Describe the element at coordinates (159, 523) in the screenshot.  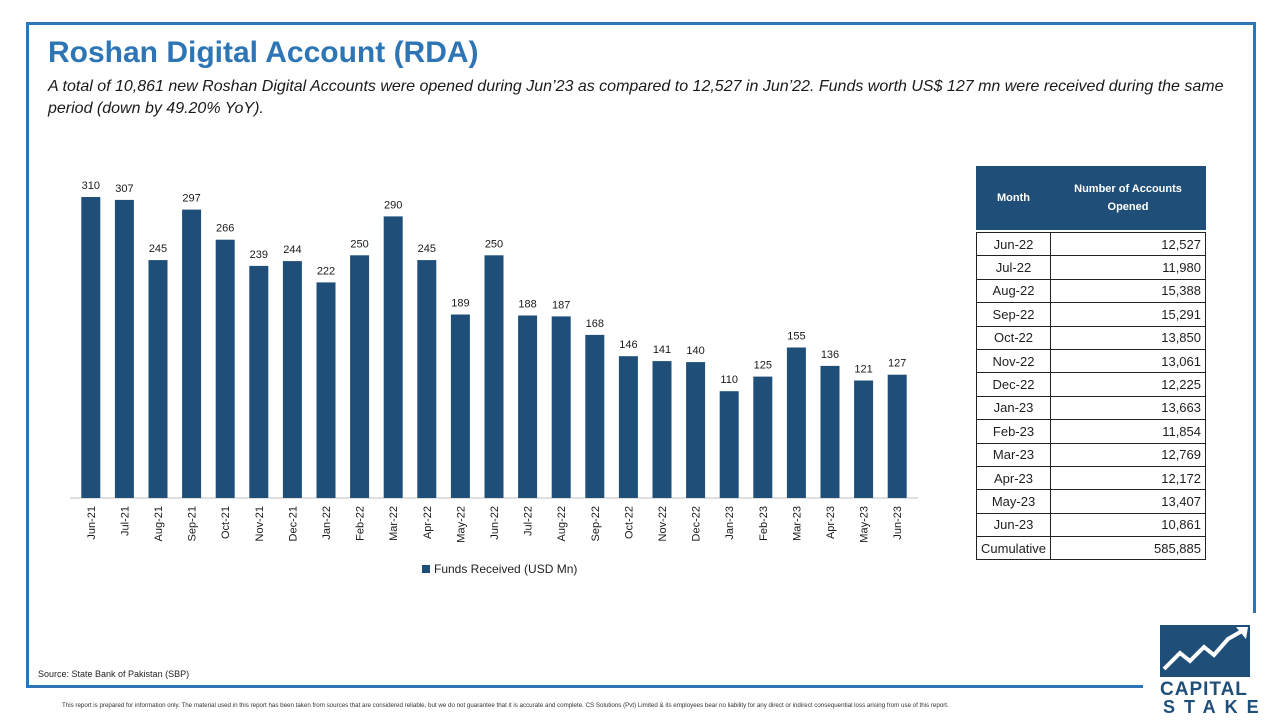
I see `x-tick-Aug-21: Aug-21` at that location.